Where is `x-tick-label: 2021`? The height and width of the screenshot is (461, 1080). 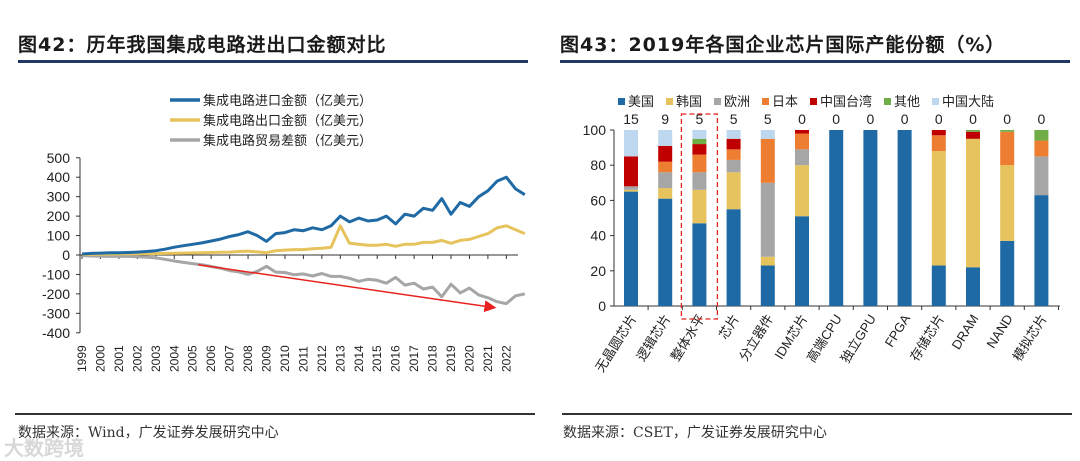 x-tick-label: 2021 is located at coordinates (488, 358).